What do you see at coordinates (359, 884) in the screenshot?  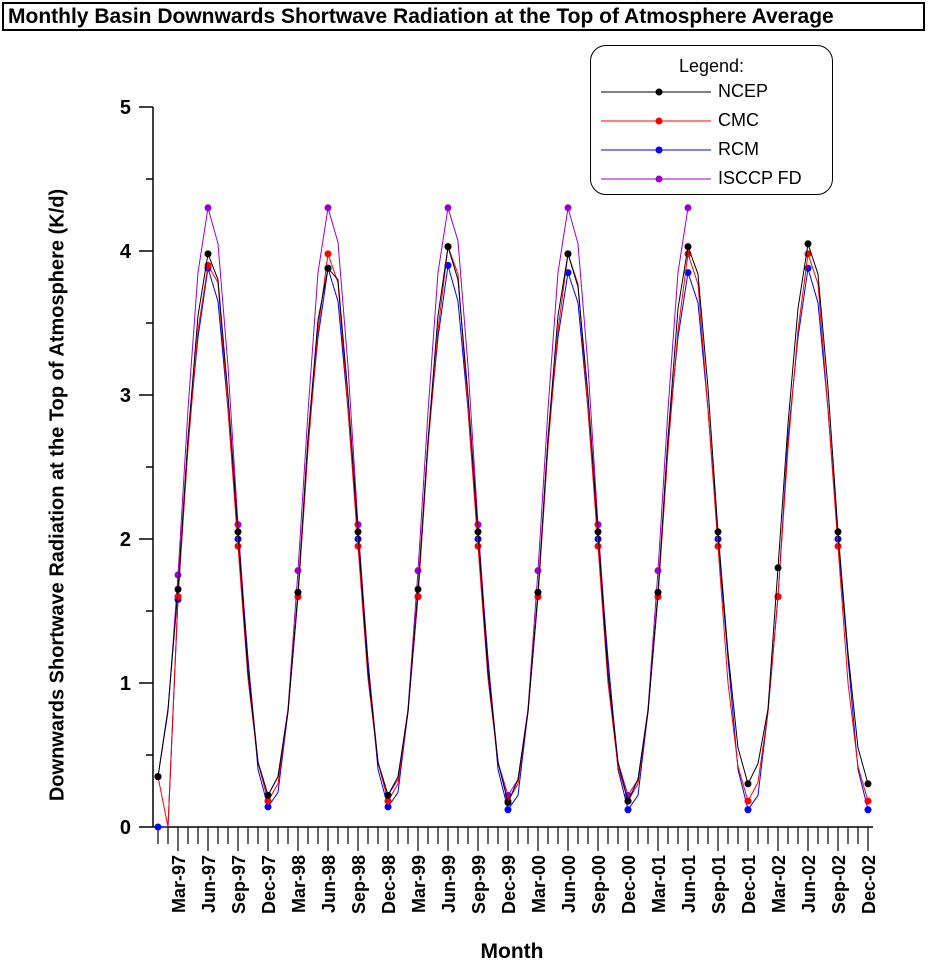 I see `x-tick-label: Sep-98` at bounding box center [359, 884].